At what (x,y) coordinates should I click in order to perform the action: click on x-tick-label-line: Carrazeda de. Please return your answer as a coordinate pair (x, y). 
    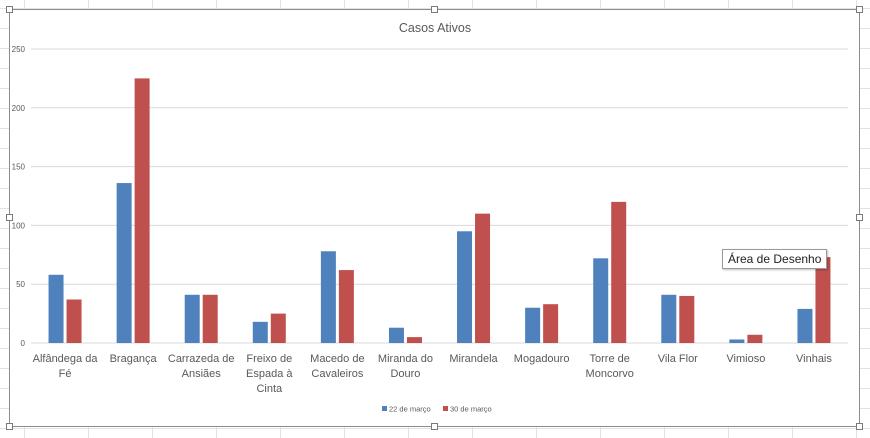
    Looking at the image, I should click on (201, 359).